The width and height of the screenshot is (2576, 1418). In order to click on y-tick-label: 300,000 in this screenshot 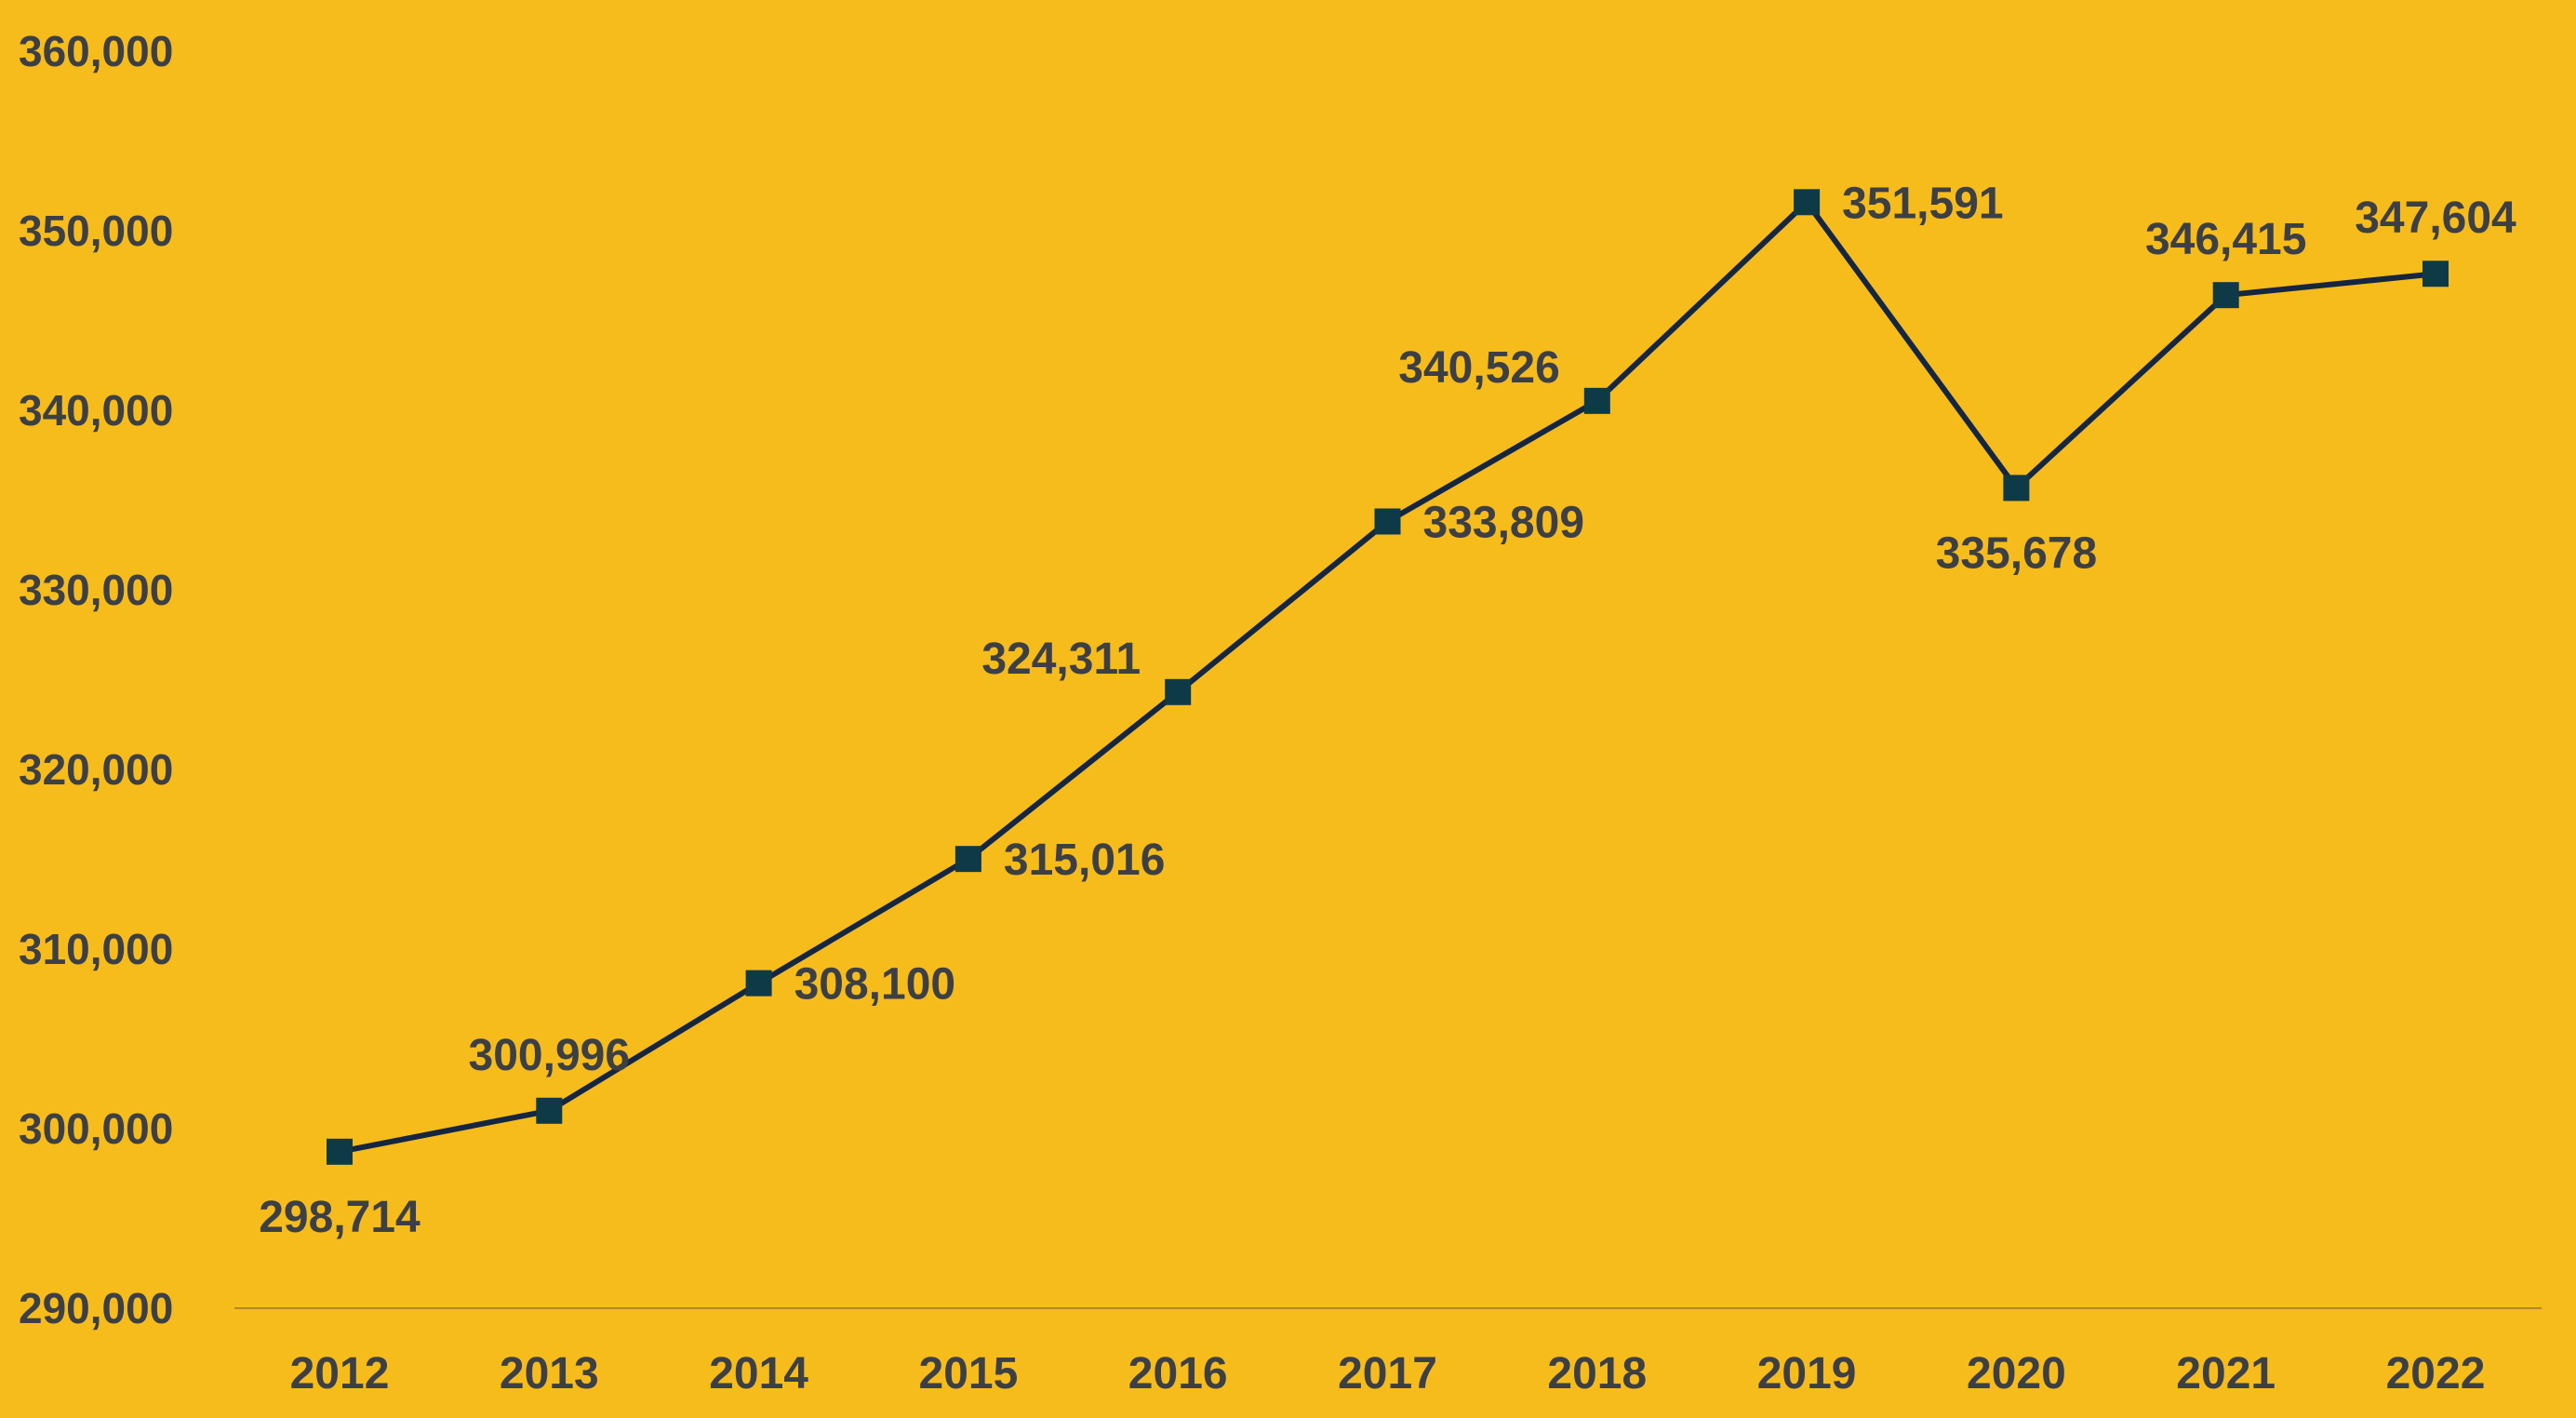, I will do `click(96, 1128)`.